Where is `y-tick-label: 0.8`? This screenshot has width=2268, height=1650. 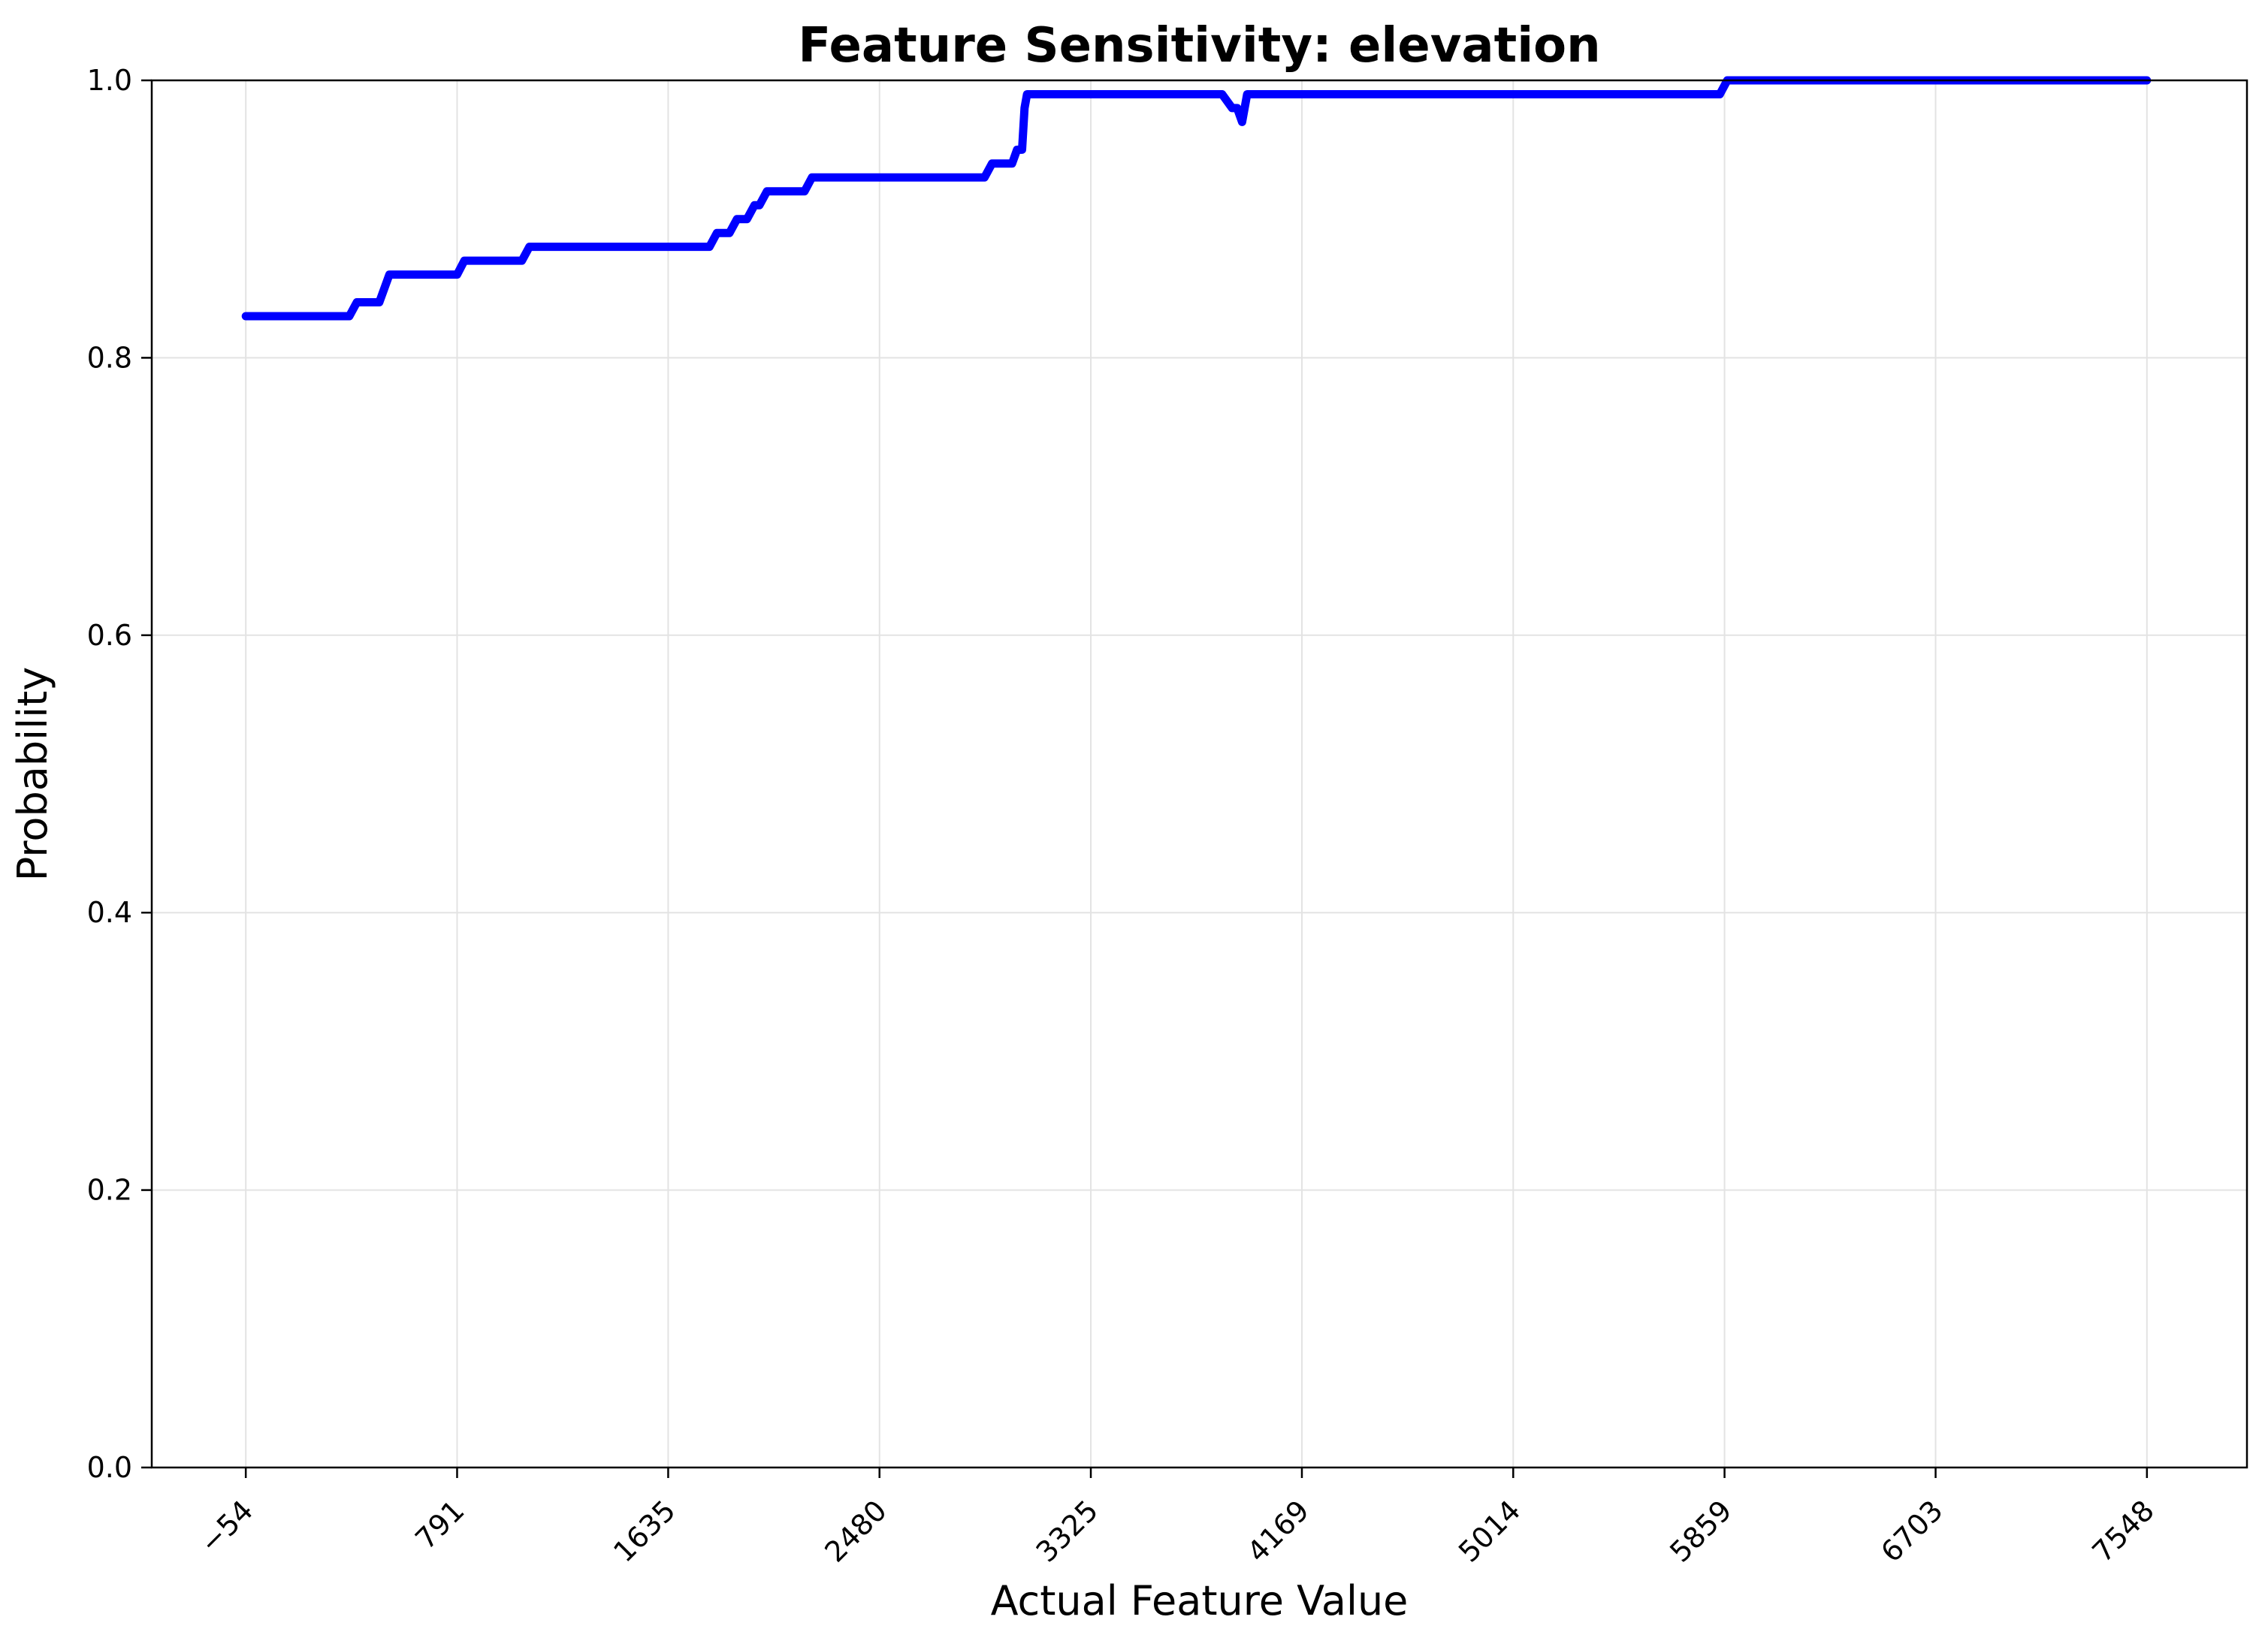
y-tick-label: 0.8 is located at coordinates (110, 357).